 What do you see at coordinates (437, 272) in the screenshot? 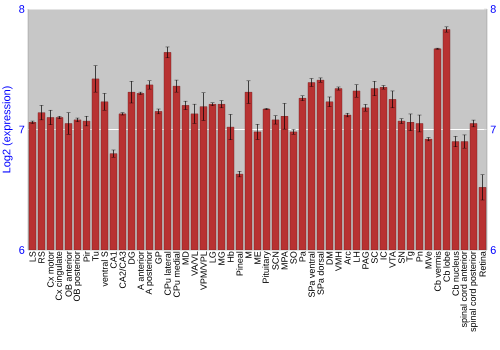
I see `x-tick-label: Cb vermis` at bounding box center [437, 272].